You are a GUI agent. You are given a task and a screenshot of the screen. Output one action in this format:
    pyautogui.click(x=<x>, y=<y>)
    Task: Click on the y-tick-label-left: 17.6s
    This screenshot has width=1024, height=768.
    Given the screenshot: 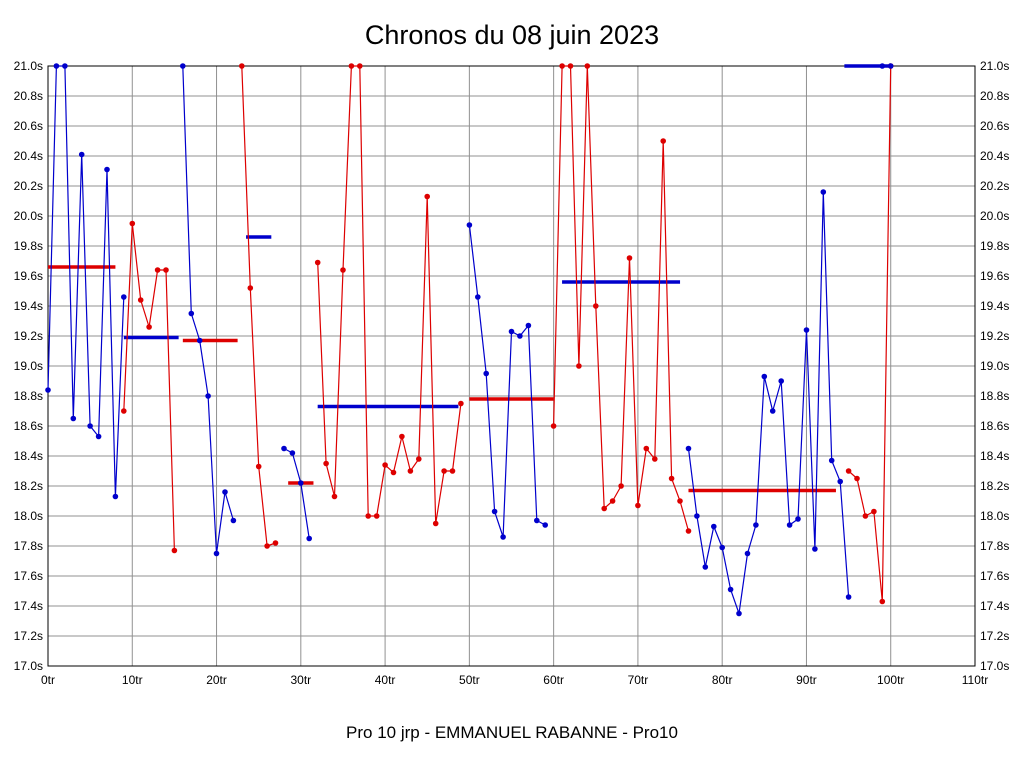 What is the action you would take?
    pyautogui.click(x=28, y=576)
    